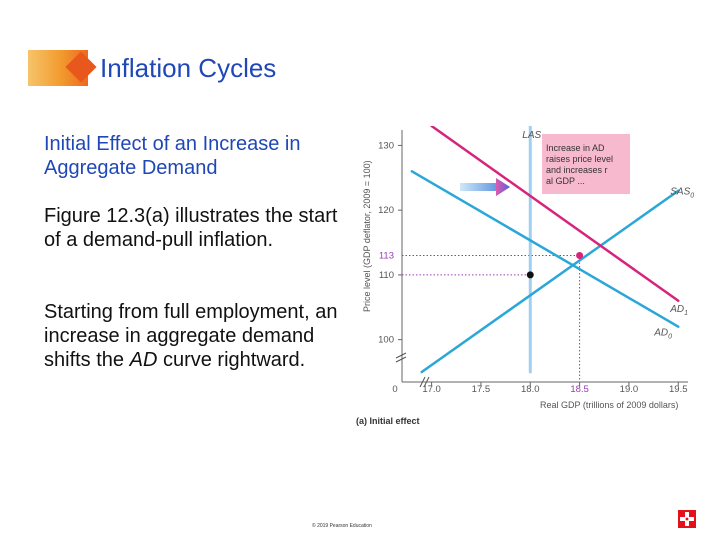 This screenshot has height=540, width=720. Describe the element at coordinates (386, 275) in the screenshot. I see `y-tick-label: 110` at that location.